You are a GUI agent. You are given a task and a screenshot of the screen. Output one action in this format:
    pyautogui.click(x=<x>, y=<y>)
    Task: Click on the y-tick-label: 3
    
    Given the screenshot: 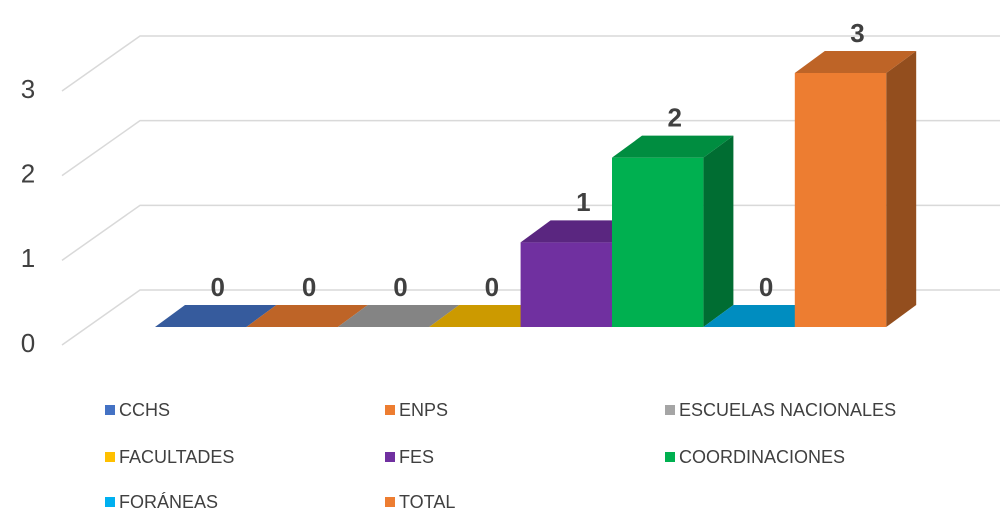 What is the action you would take?
    pyautogui.click(x=28, y=89)
    